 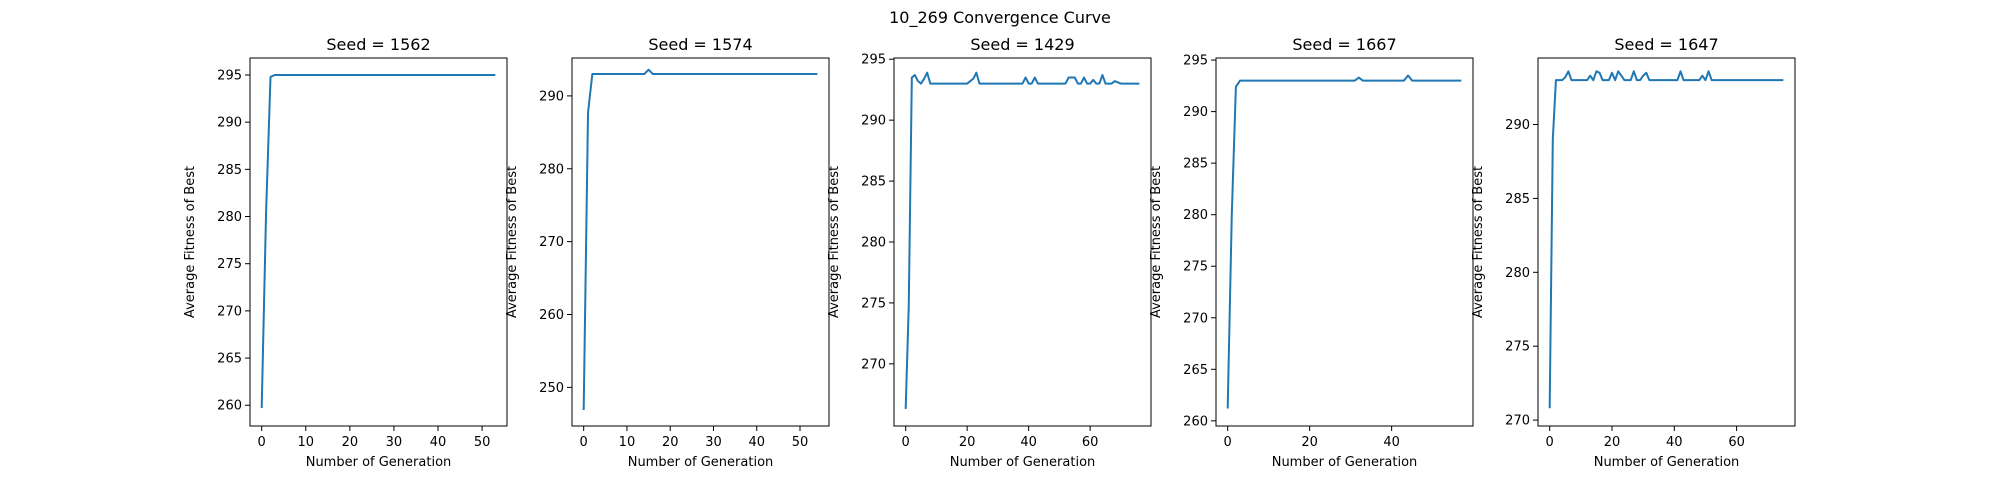 What do you see at coordinates (1667, 462) in the screenshot?
I see `x-axis-label-5: Number of Generation` at bounding box center [1667, 462].